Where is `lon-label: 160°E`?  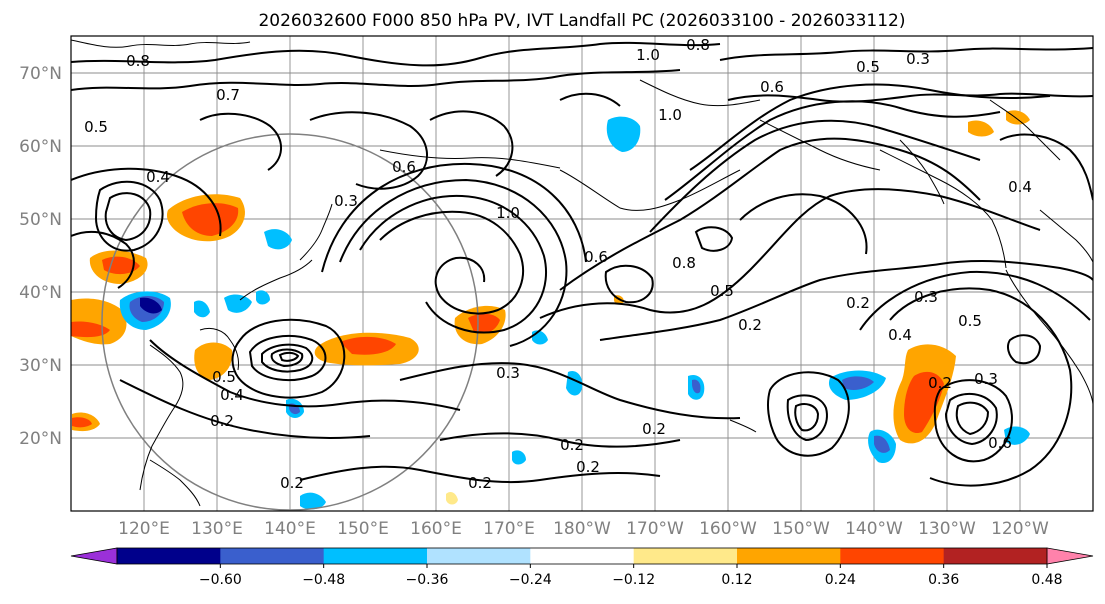 lon-label: 160°E is located at coordinates (436, 529).